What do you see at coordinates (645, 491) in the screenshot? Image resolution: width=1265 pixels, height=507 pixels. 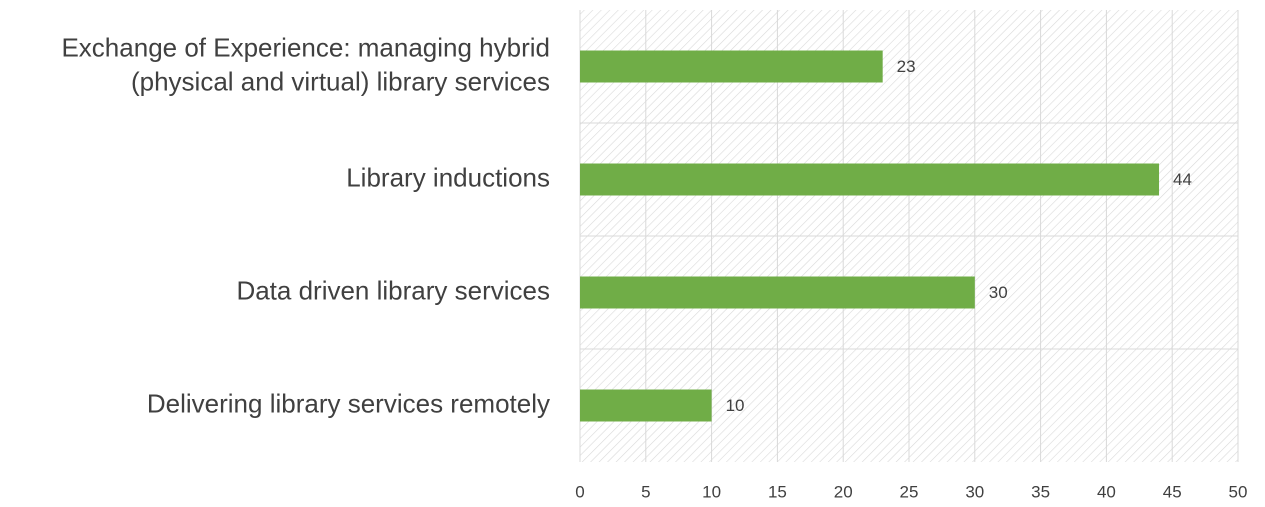 I see `x-tick-label: 5` at bounding box center [645, 491].